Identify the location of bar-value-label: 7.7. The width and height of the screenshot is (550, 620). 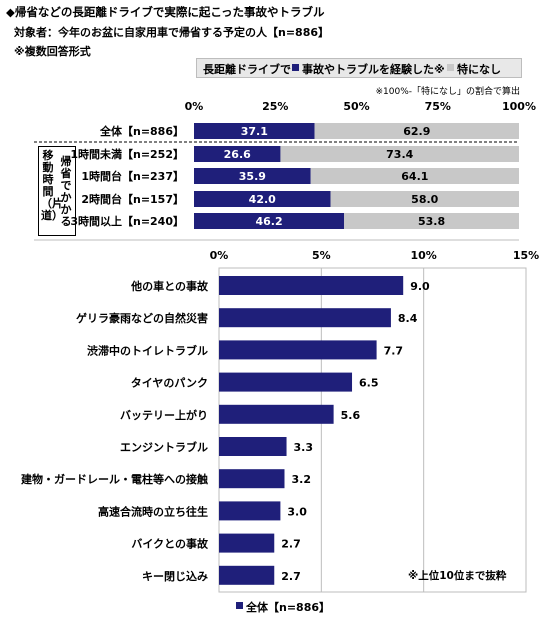
(394, 350).